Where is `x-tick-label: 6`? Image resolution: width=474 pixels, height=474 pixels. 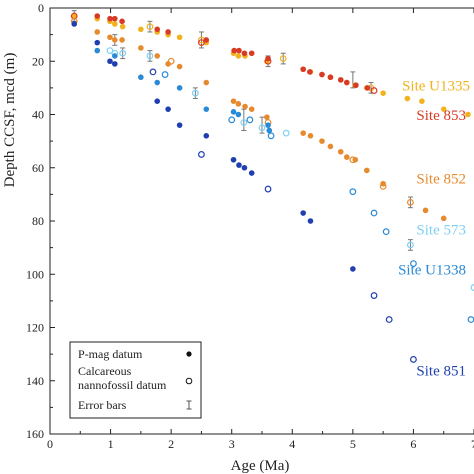
x-tick-label: 6 is located at coordinates (413, 444).